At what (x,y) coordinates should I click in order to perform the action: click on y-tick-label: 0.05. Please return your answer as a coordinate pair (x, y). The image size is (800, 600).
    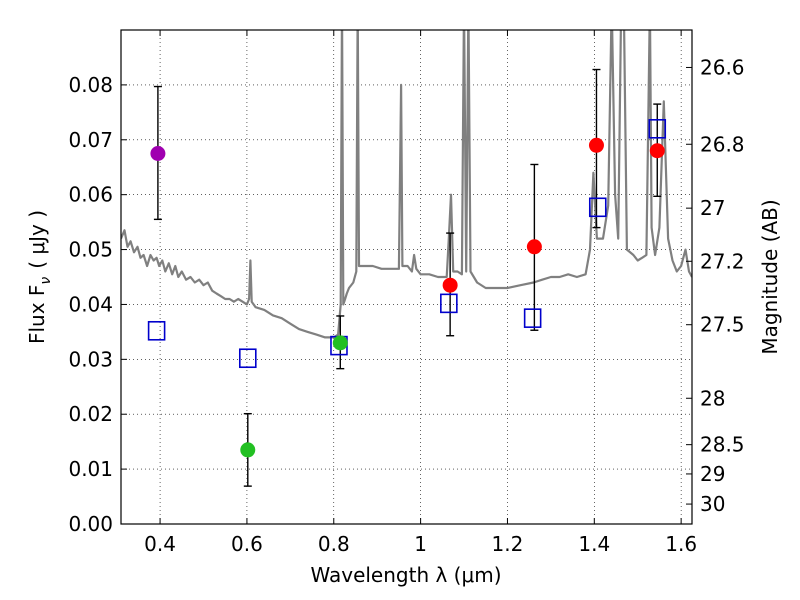
    Looking at the image, I should click on (90, 250).